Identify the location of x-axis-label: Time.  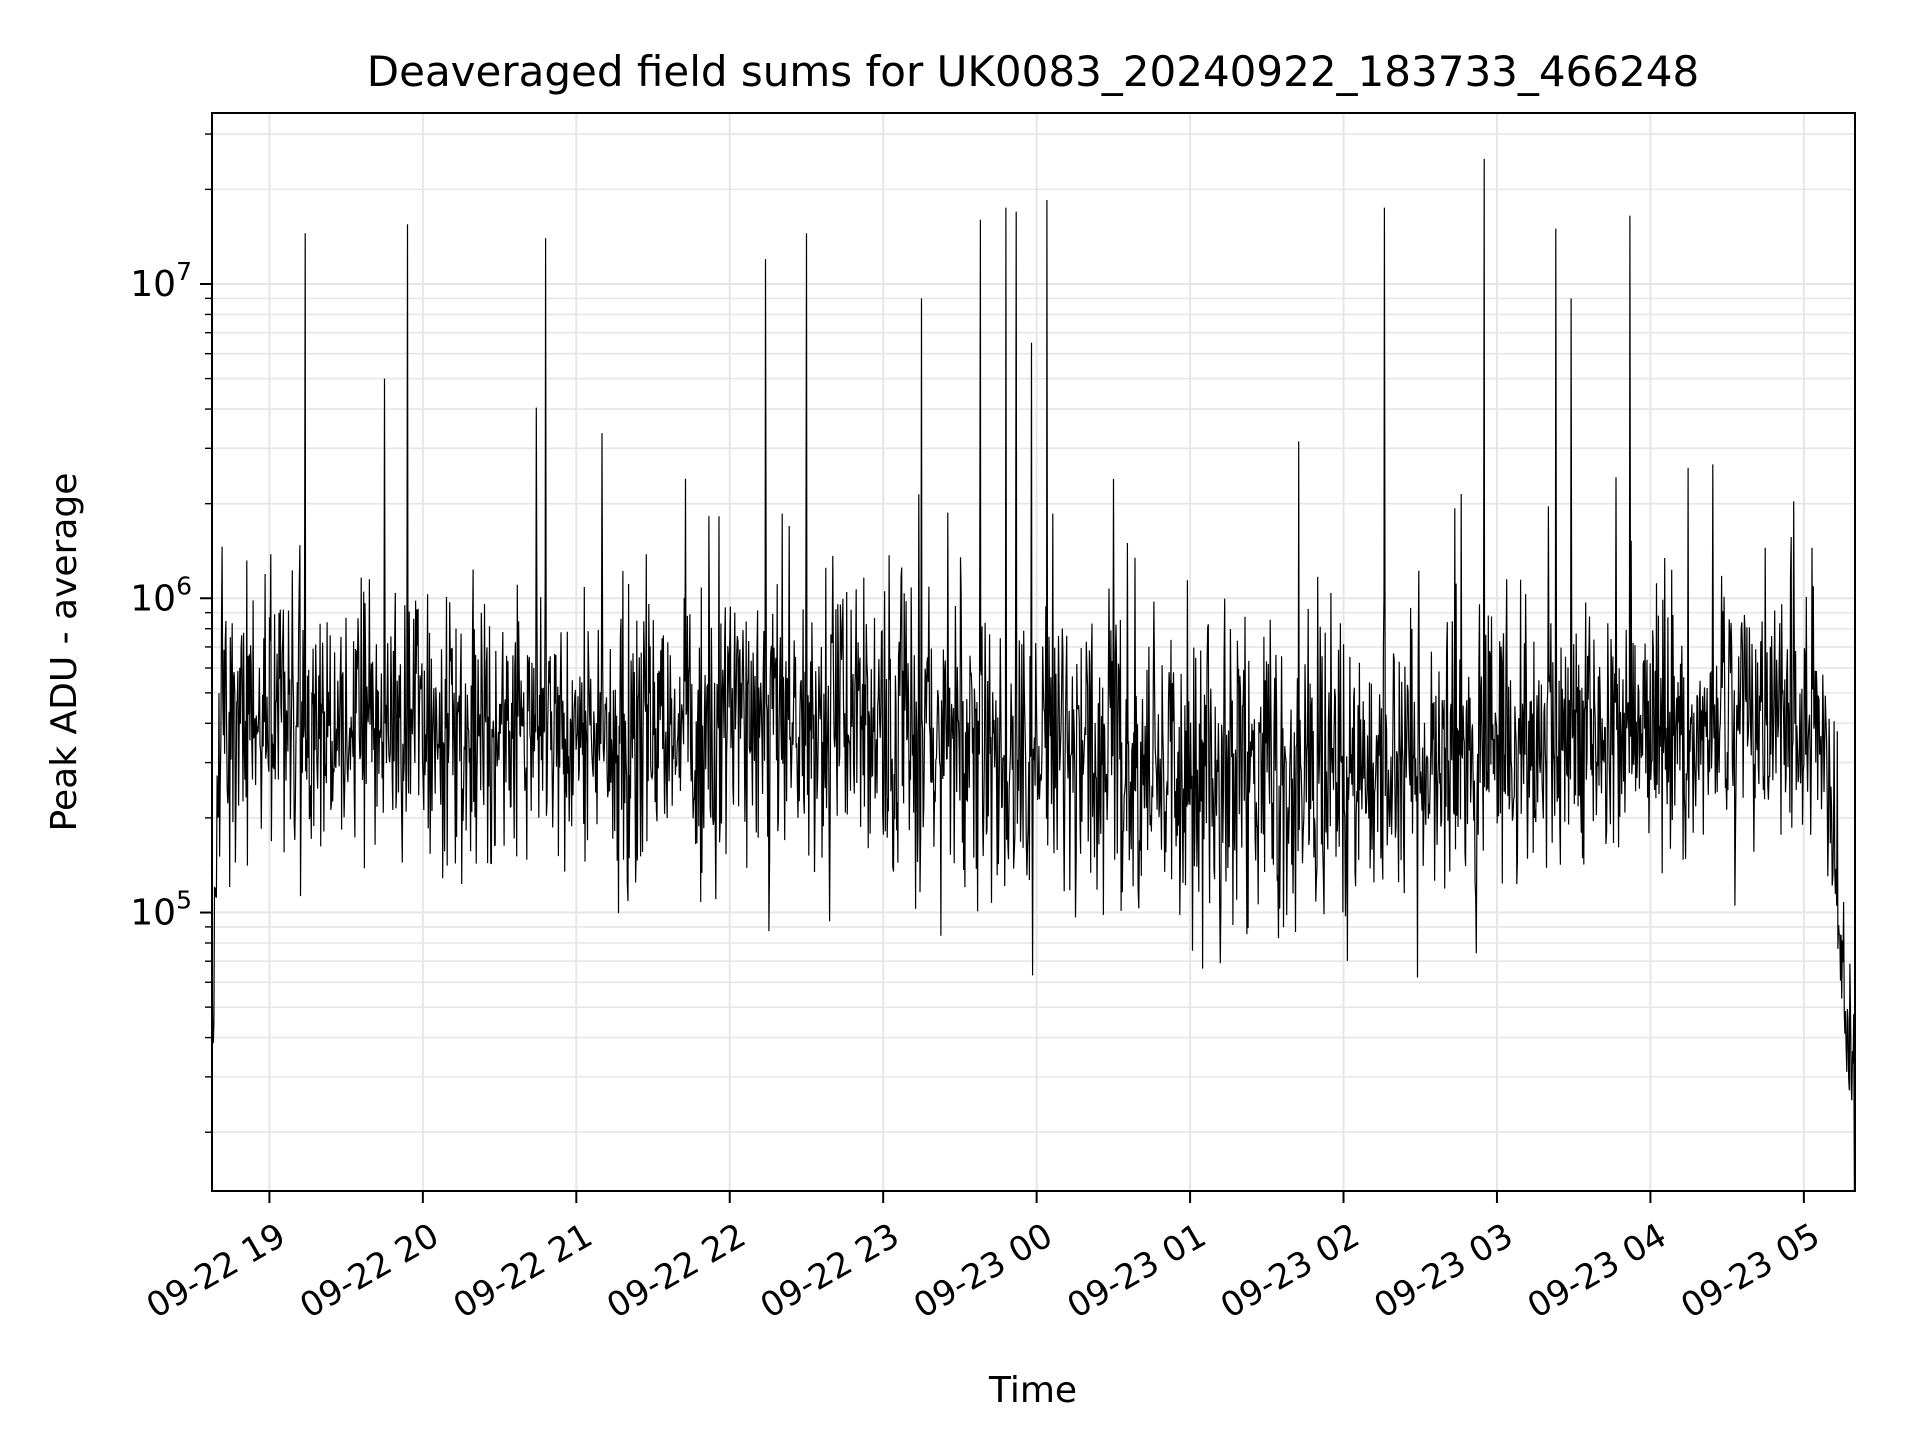
(1032, 1390).